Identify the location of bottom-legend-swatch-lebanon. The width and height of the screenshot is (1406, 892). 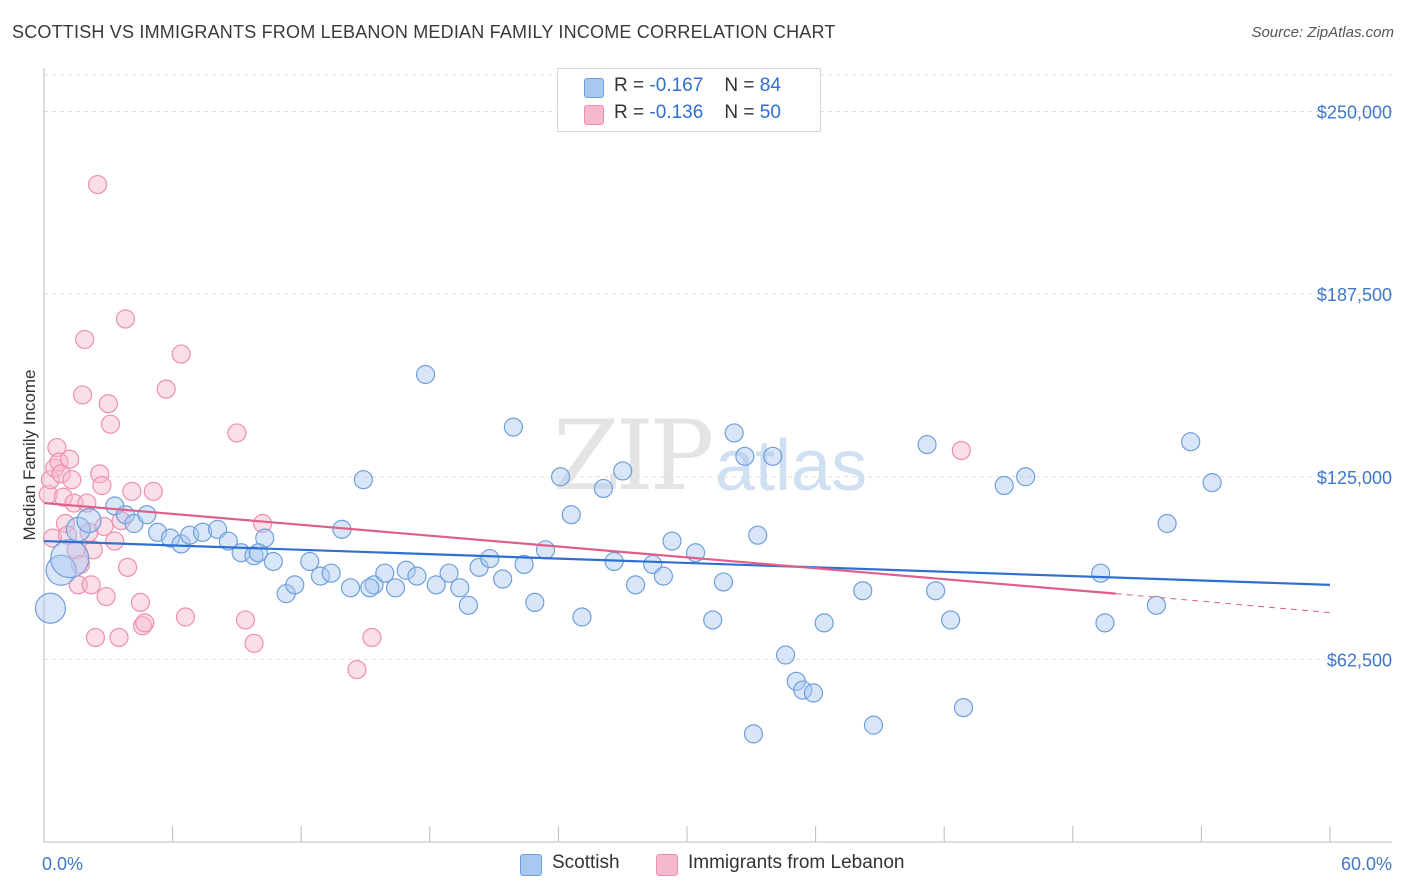
(667, 865).